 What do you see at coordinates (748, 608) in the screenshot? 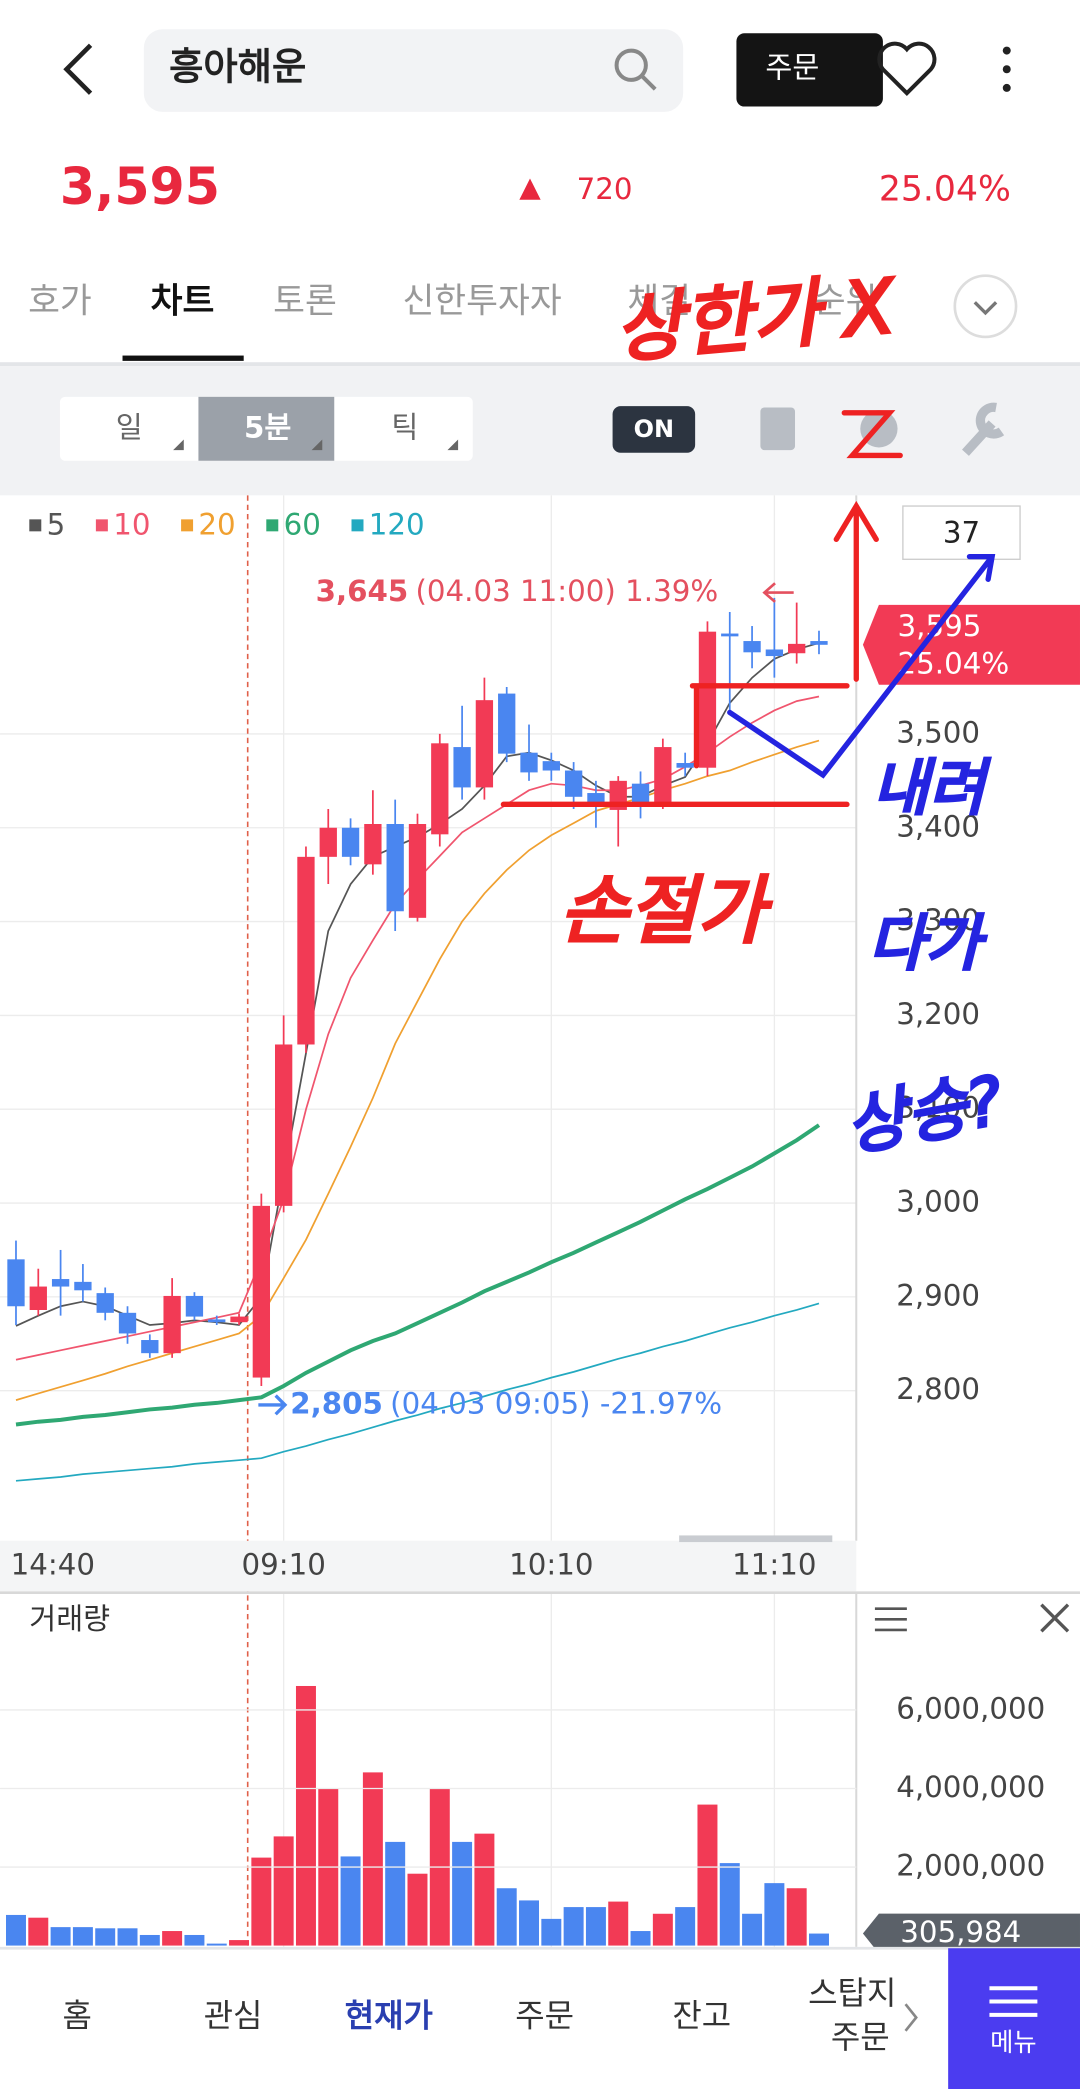
I see `handwriting-marks` at bounding box center [748, 608].